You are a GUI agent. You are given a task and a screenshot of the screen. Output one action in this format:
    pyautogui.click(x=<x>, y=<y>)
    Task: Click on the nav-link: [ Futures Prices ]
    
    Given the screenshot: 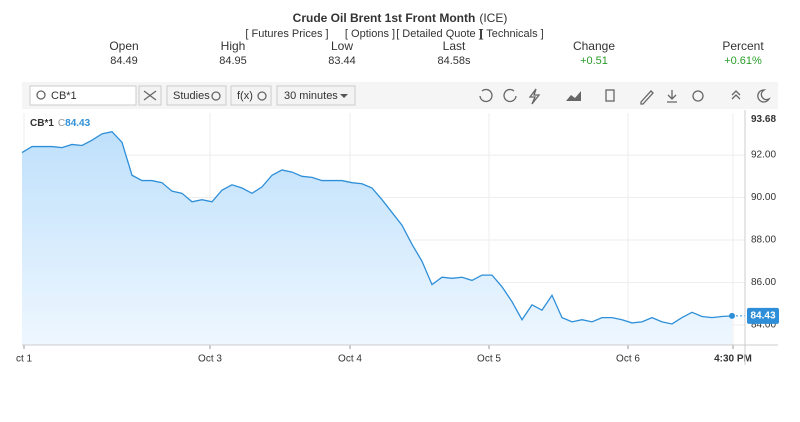 What is the action you would take?
    pyautogui.click(x=286, y=34)
    